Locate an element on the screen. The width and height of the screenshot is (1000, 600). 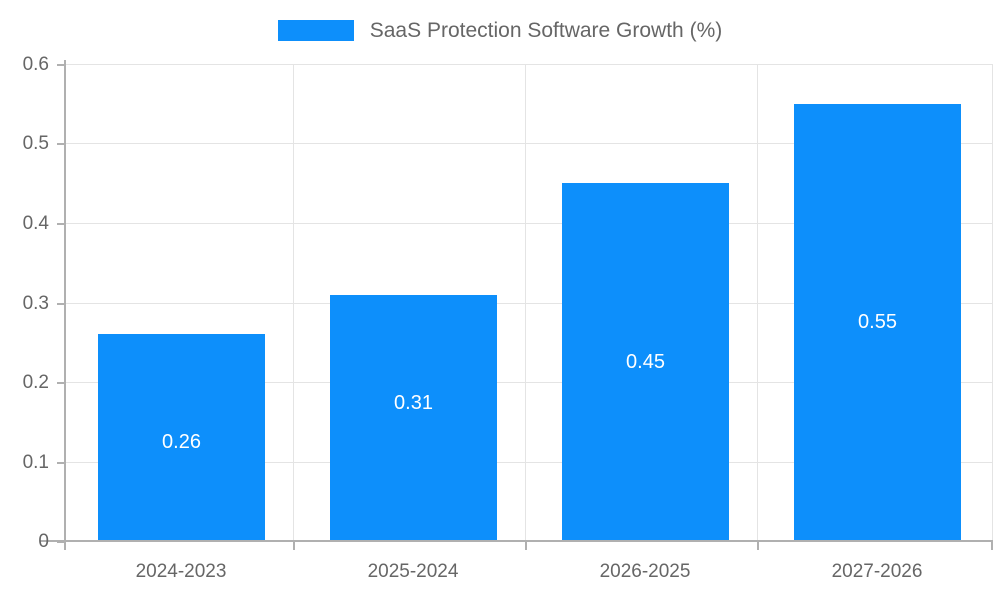
y-tick-label-0.2: 0.2 is located at coordinates (35, 382).